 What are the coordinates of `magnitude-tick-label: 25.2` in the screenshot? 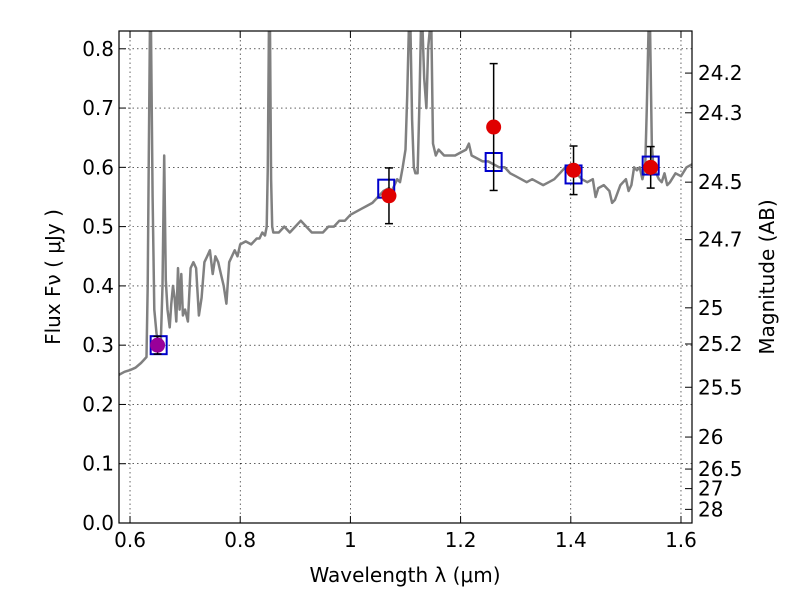 It's located at (720, 344).